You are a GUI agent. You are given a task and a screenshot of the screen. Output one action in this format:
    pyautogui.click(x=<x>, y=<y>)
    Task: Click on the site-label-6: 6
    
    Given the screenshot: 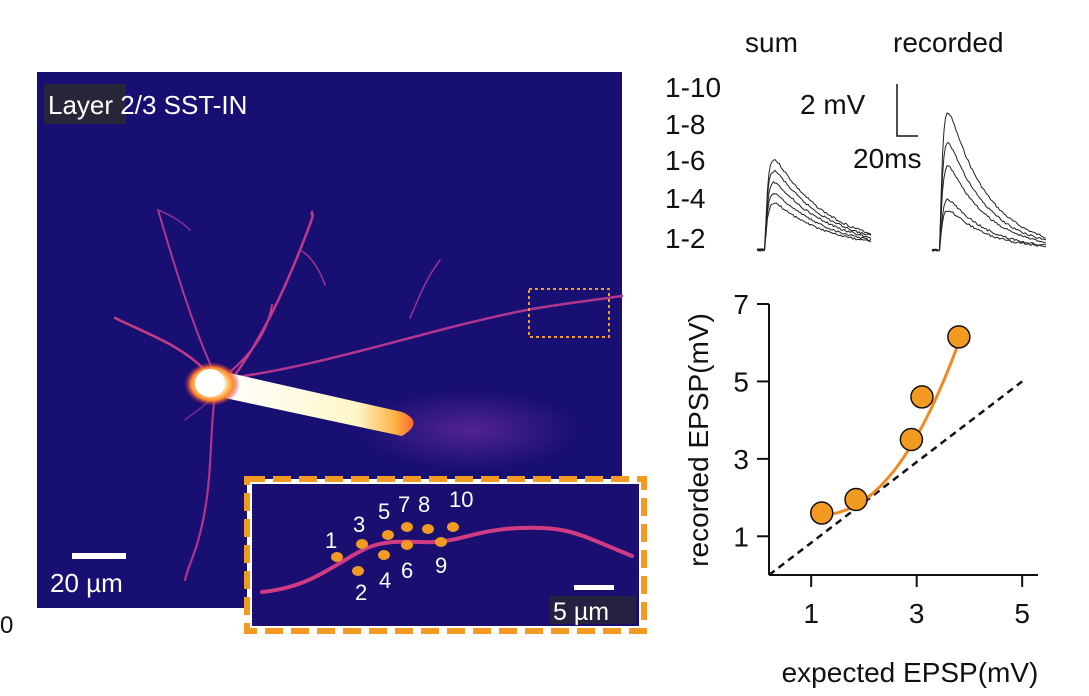 What is the action you would take?
    pyautogui.click(x=407, y=570)
    